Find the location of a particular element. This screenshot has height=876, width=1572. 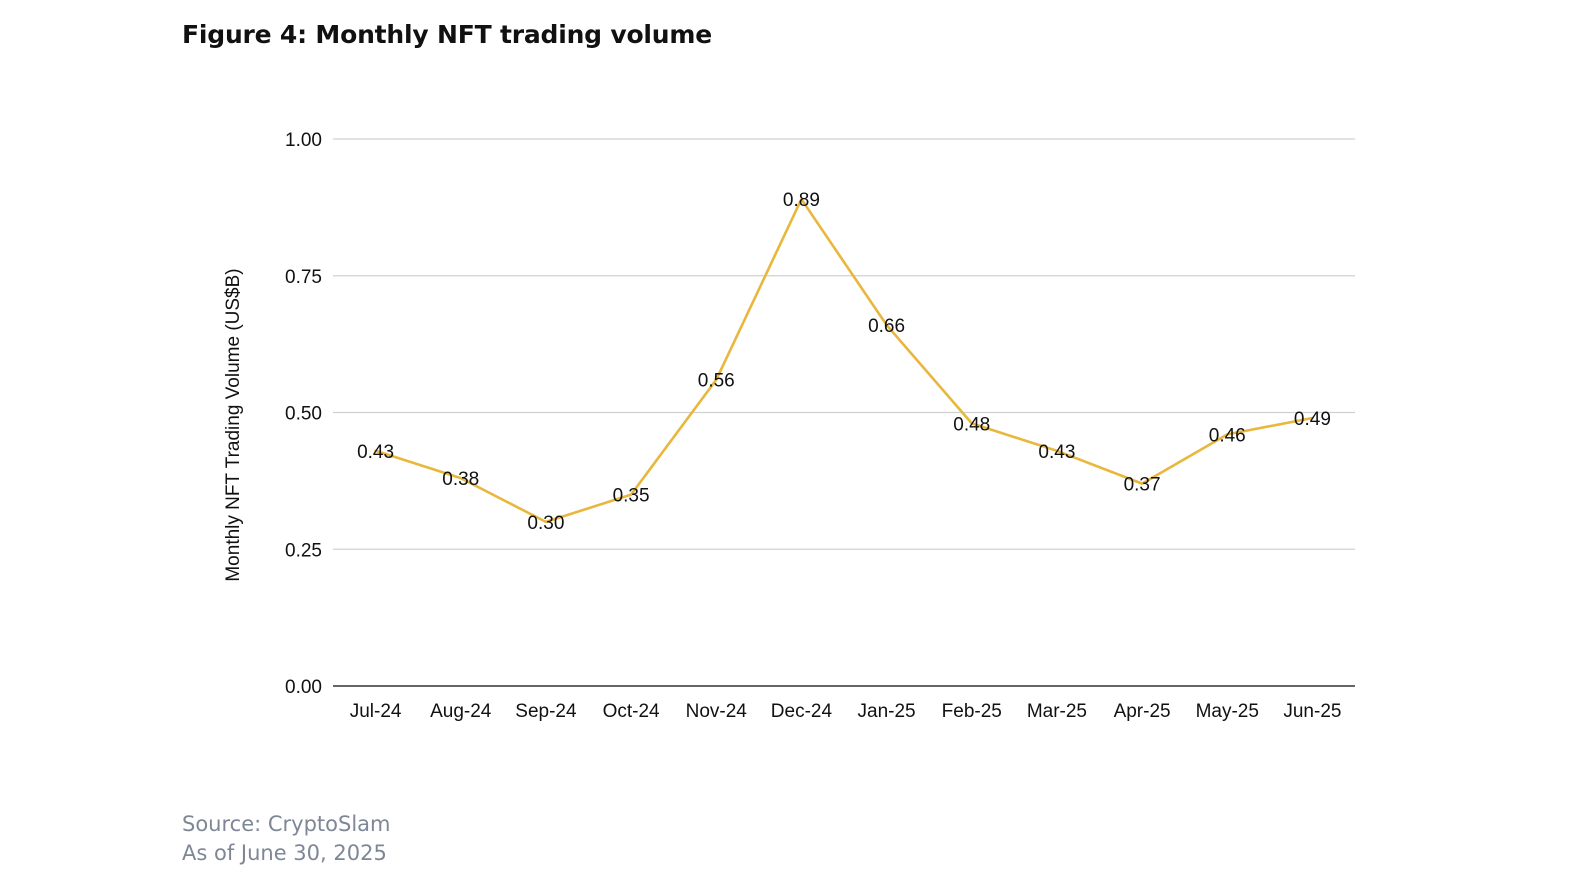

y-axis-ticks: 0.00 0.25 0.50 0.75 1.00 is located at coordinates (303, 414).